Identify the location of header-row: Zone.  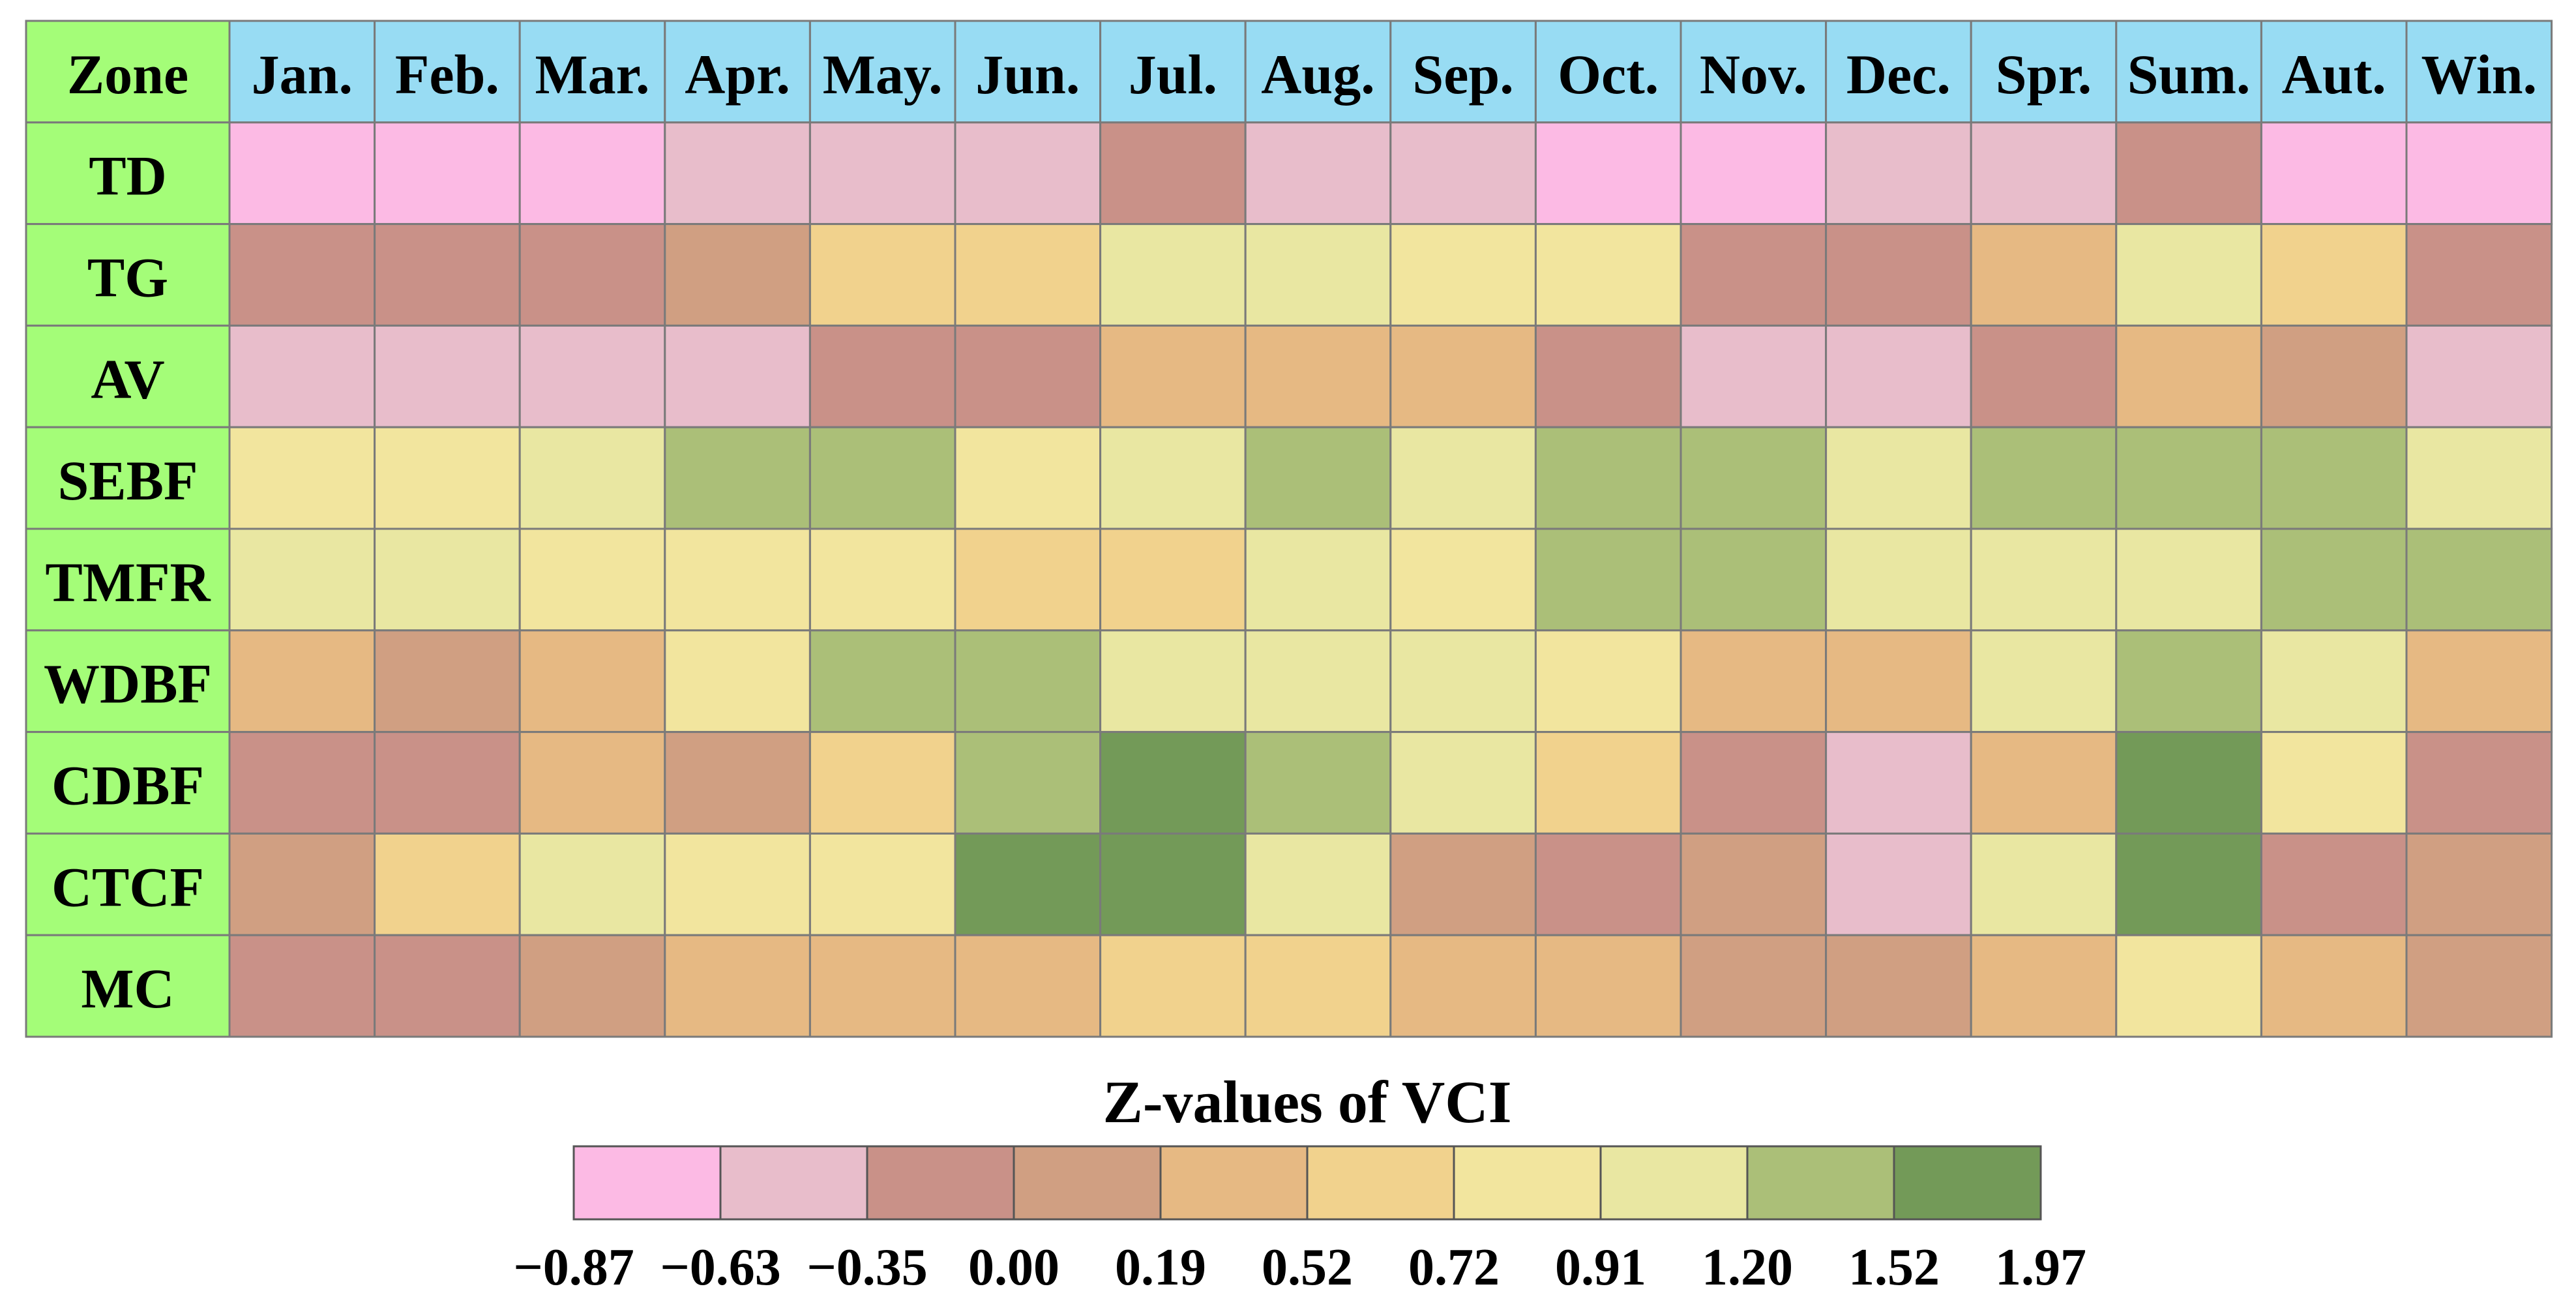
(128, 72).